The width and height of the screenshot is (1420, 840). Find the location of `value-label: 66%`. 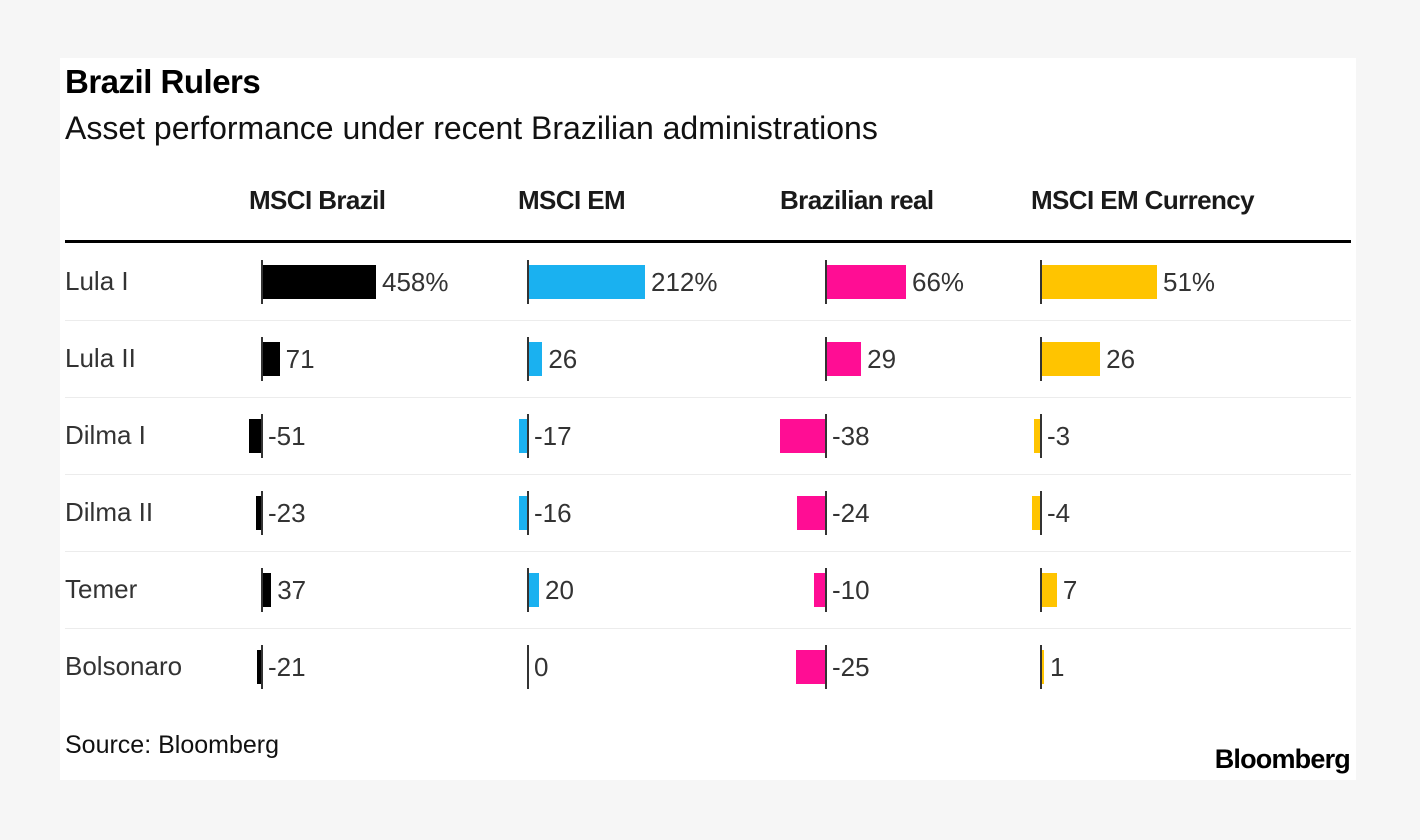

value-label: 66% is located at coordinates (938, 281).